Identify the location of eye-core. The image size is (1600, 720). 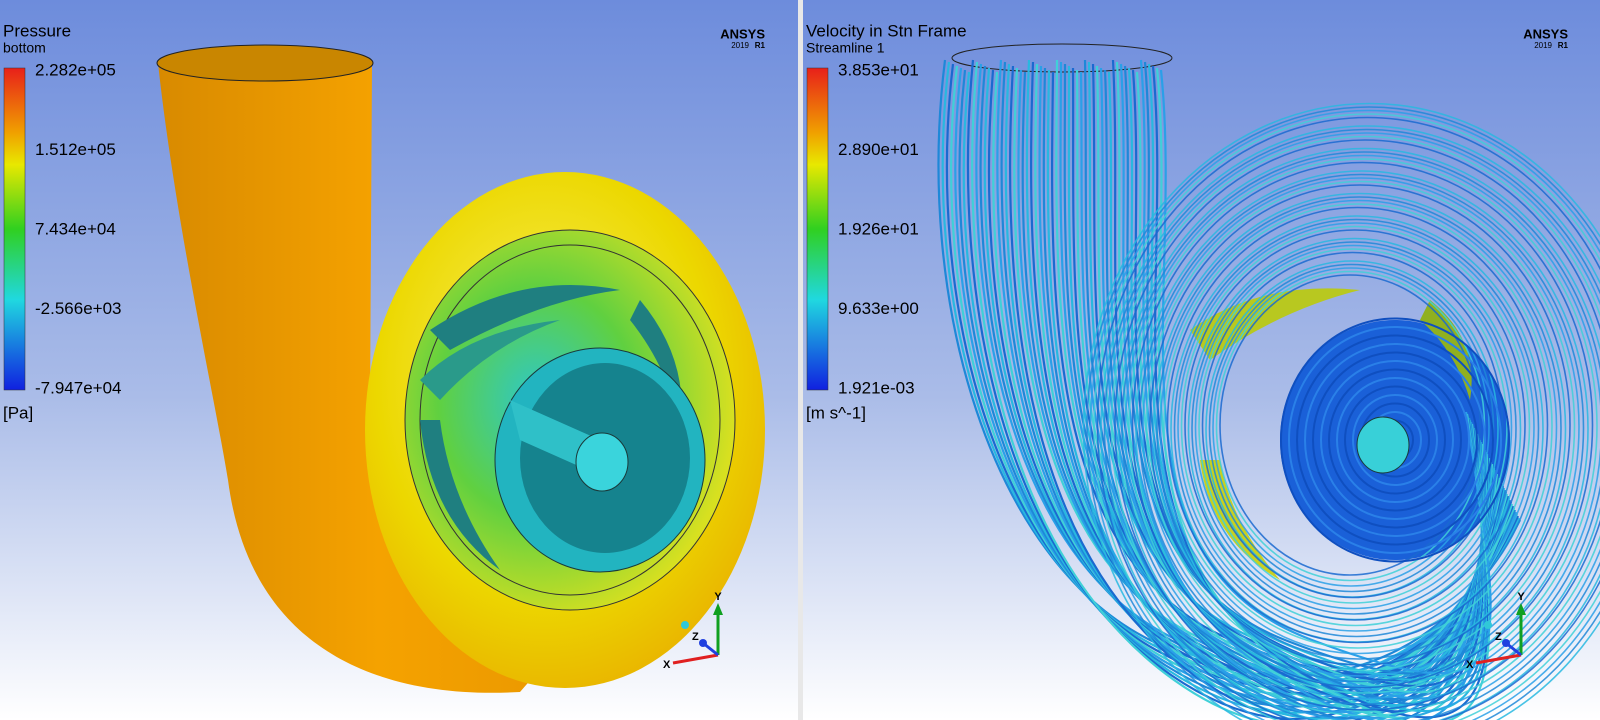
(1383, 445).